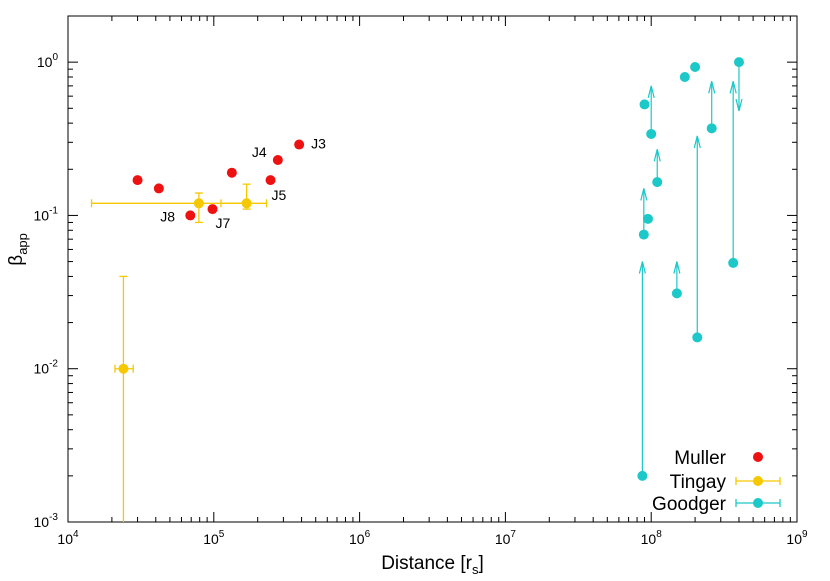 Image resolution: width=830 pixels, height=581 pixels. I want to click on x-tick-label: 10⁹, so click(797, 538).